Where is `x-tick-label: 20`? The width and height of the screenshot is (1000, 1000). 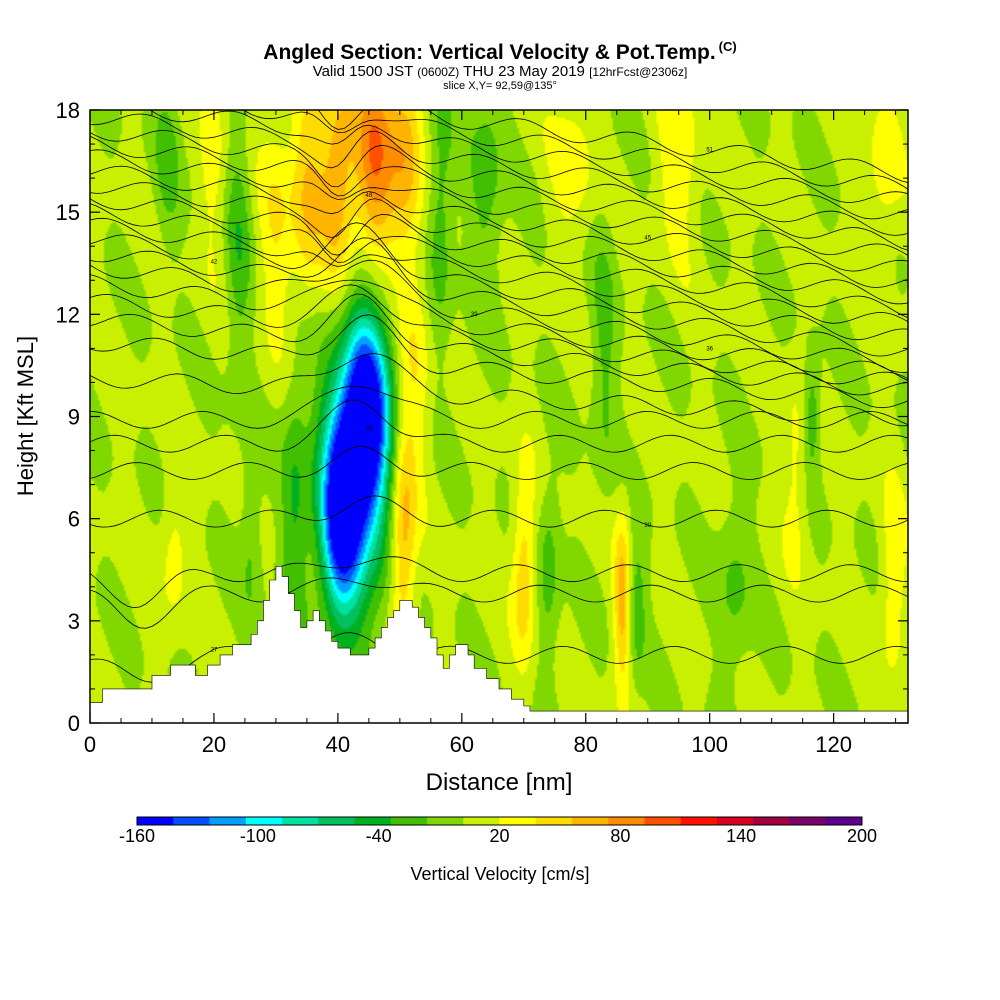 x-tick-label: 20 is located at coordinates (214, 744).